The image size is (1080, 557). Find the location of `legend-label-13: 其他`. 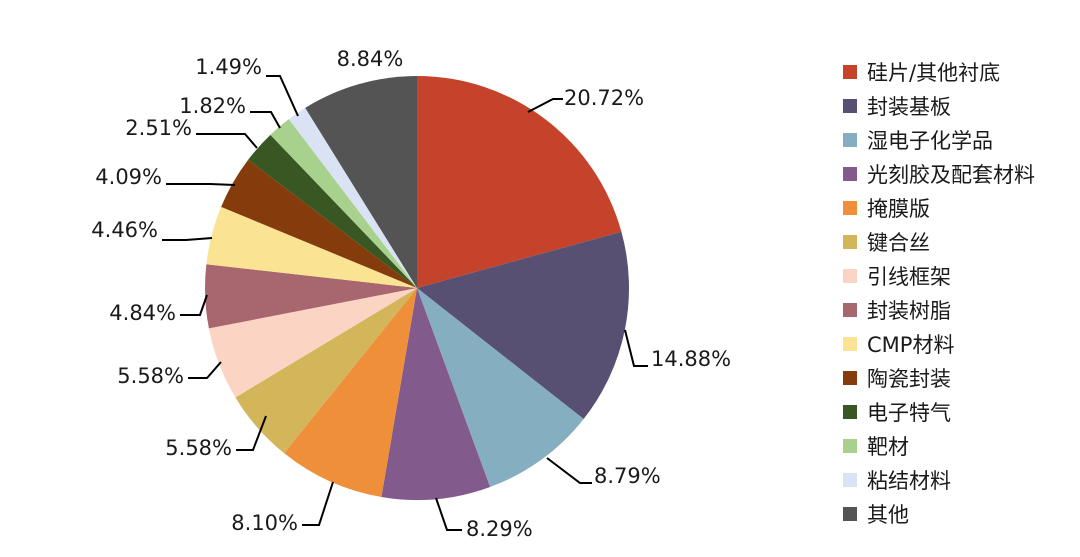

legend-label-13: 其他 is located at coordinates (888, 515).